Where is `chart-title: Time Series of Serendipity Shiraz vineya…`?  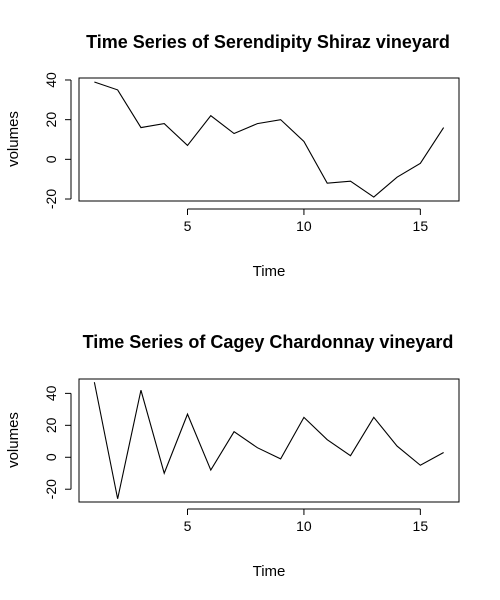
chart-title: Time Series of Serendipity Shiraz vineya… is located at coordinates (268, 42).